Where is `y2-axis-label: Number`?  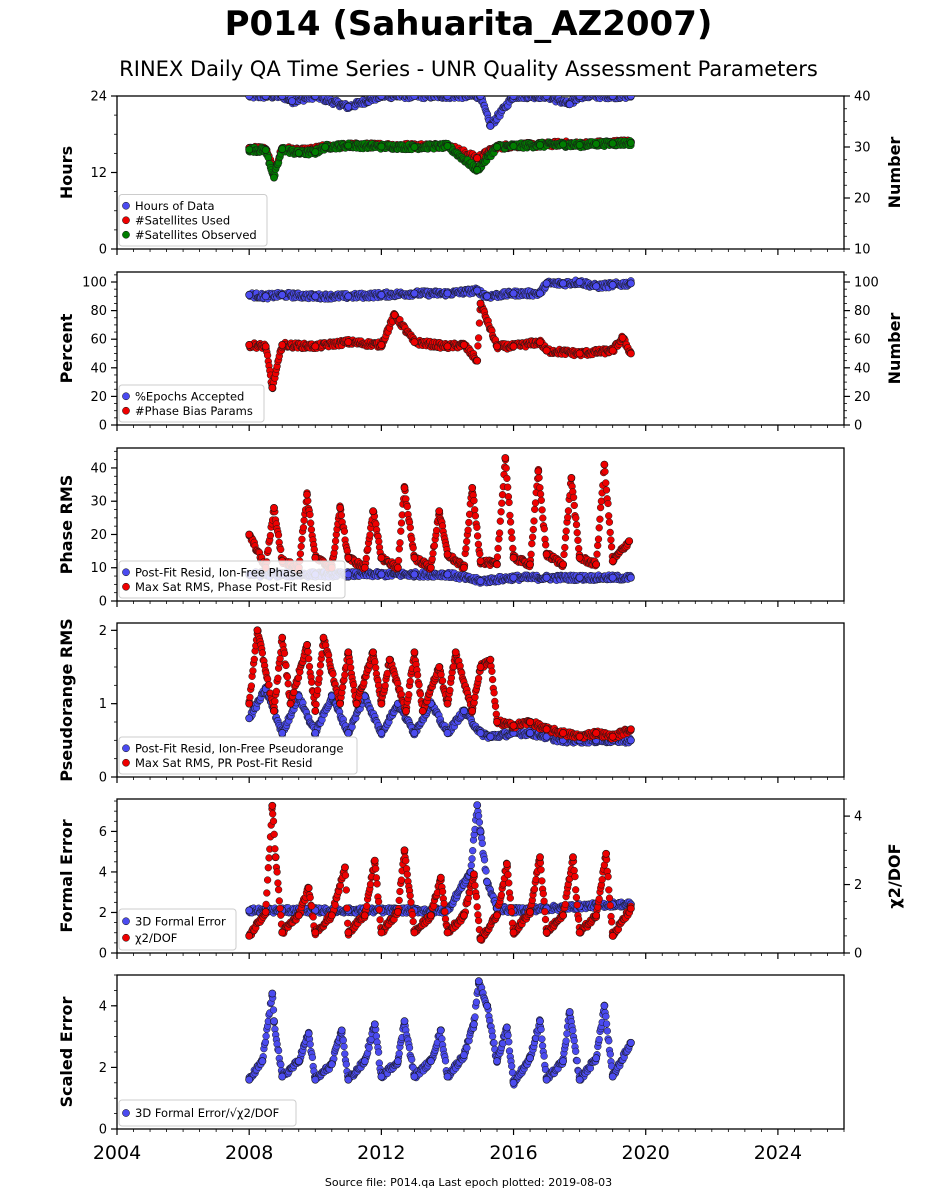 y2-axis-label: Number is located at coordinates (894, 173).